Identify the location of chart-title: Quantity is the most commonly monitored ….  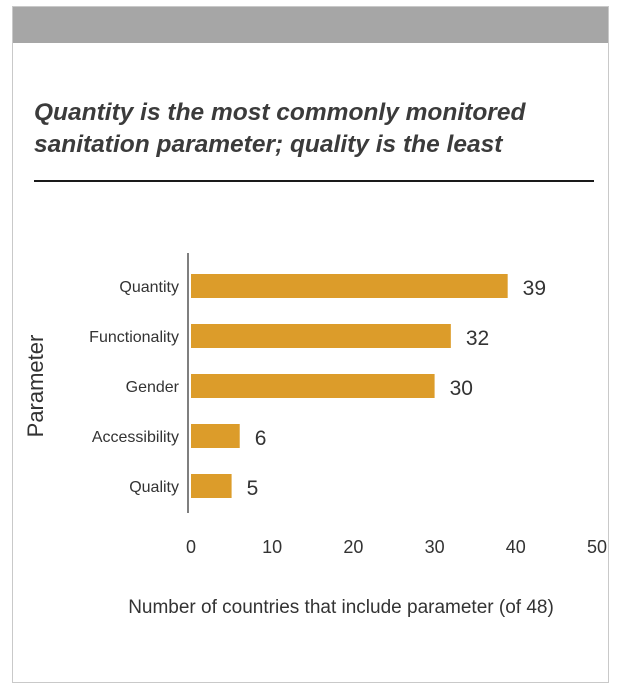
(314, 129).